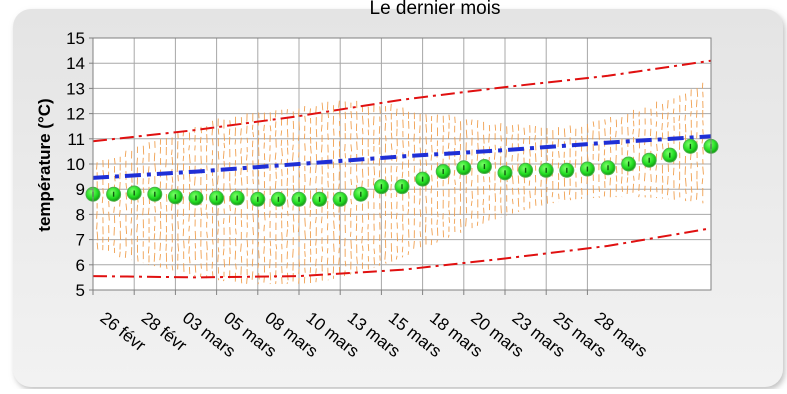 The image size is (787, 394). Describe the element at coordinates (435, 9) in the screenshot. I see `chart-title: Le dernier mois` at that location.